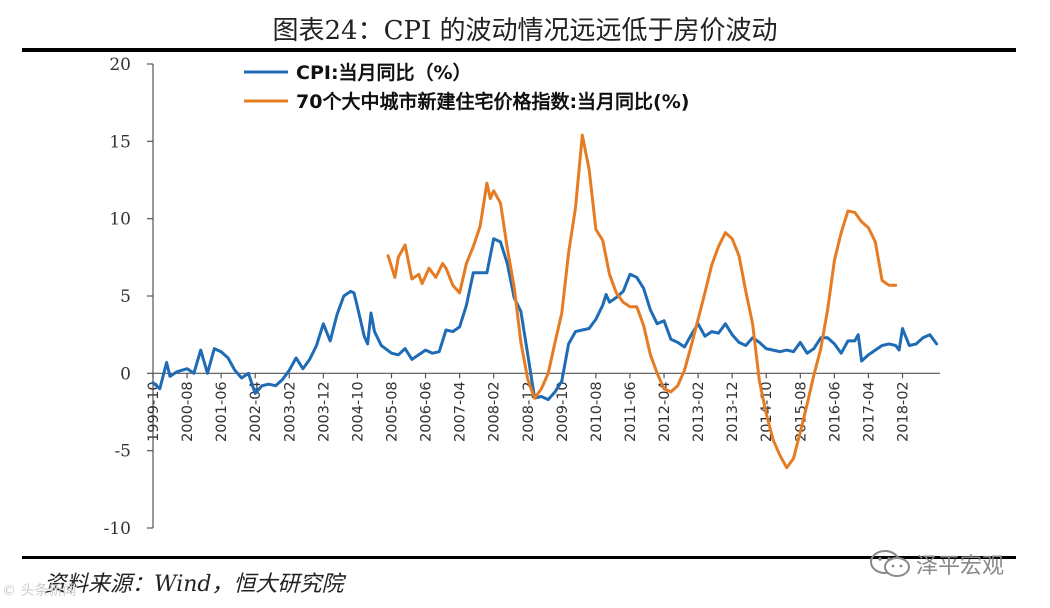 This screenshot has height=608, width=1050. What do you see at coordinates (665, 411) in the screenshot?
I see `x-tick-label: 2012-04` at bounding box center [665, 411].